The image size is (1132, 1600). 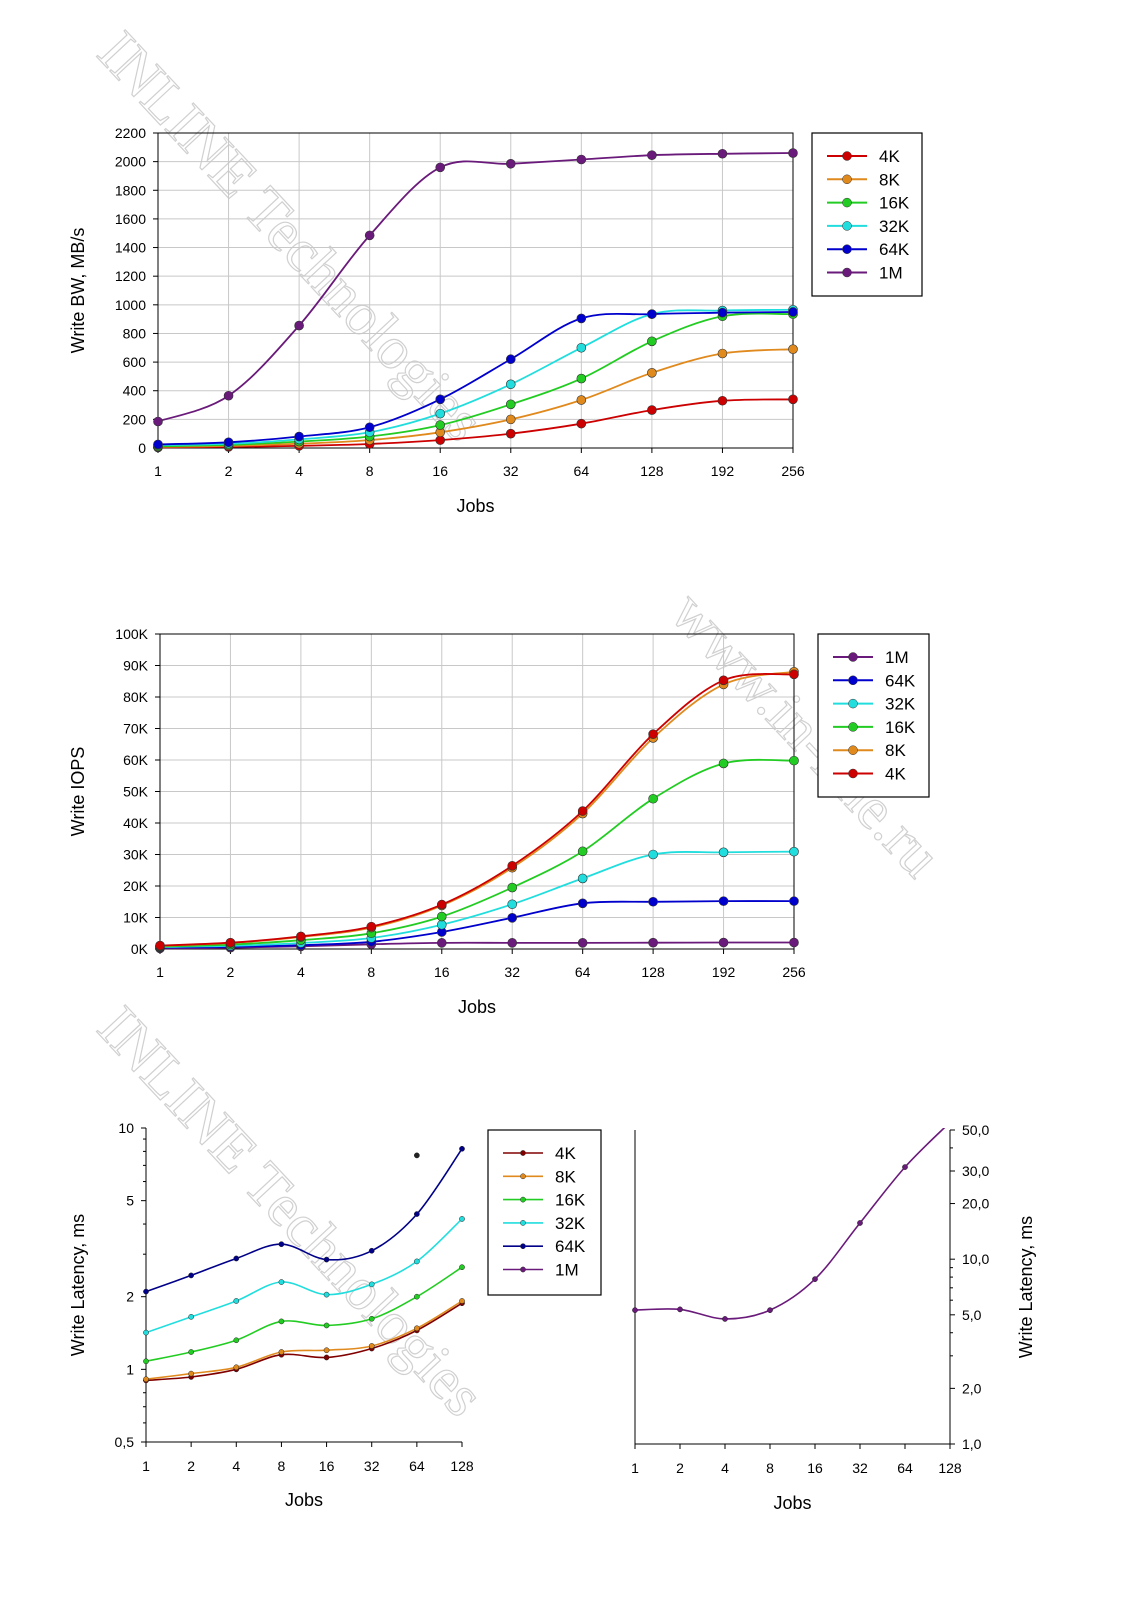 I want to click on series-1m, so click(x=417, y=1155).